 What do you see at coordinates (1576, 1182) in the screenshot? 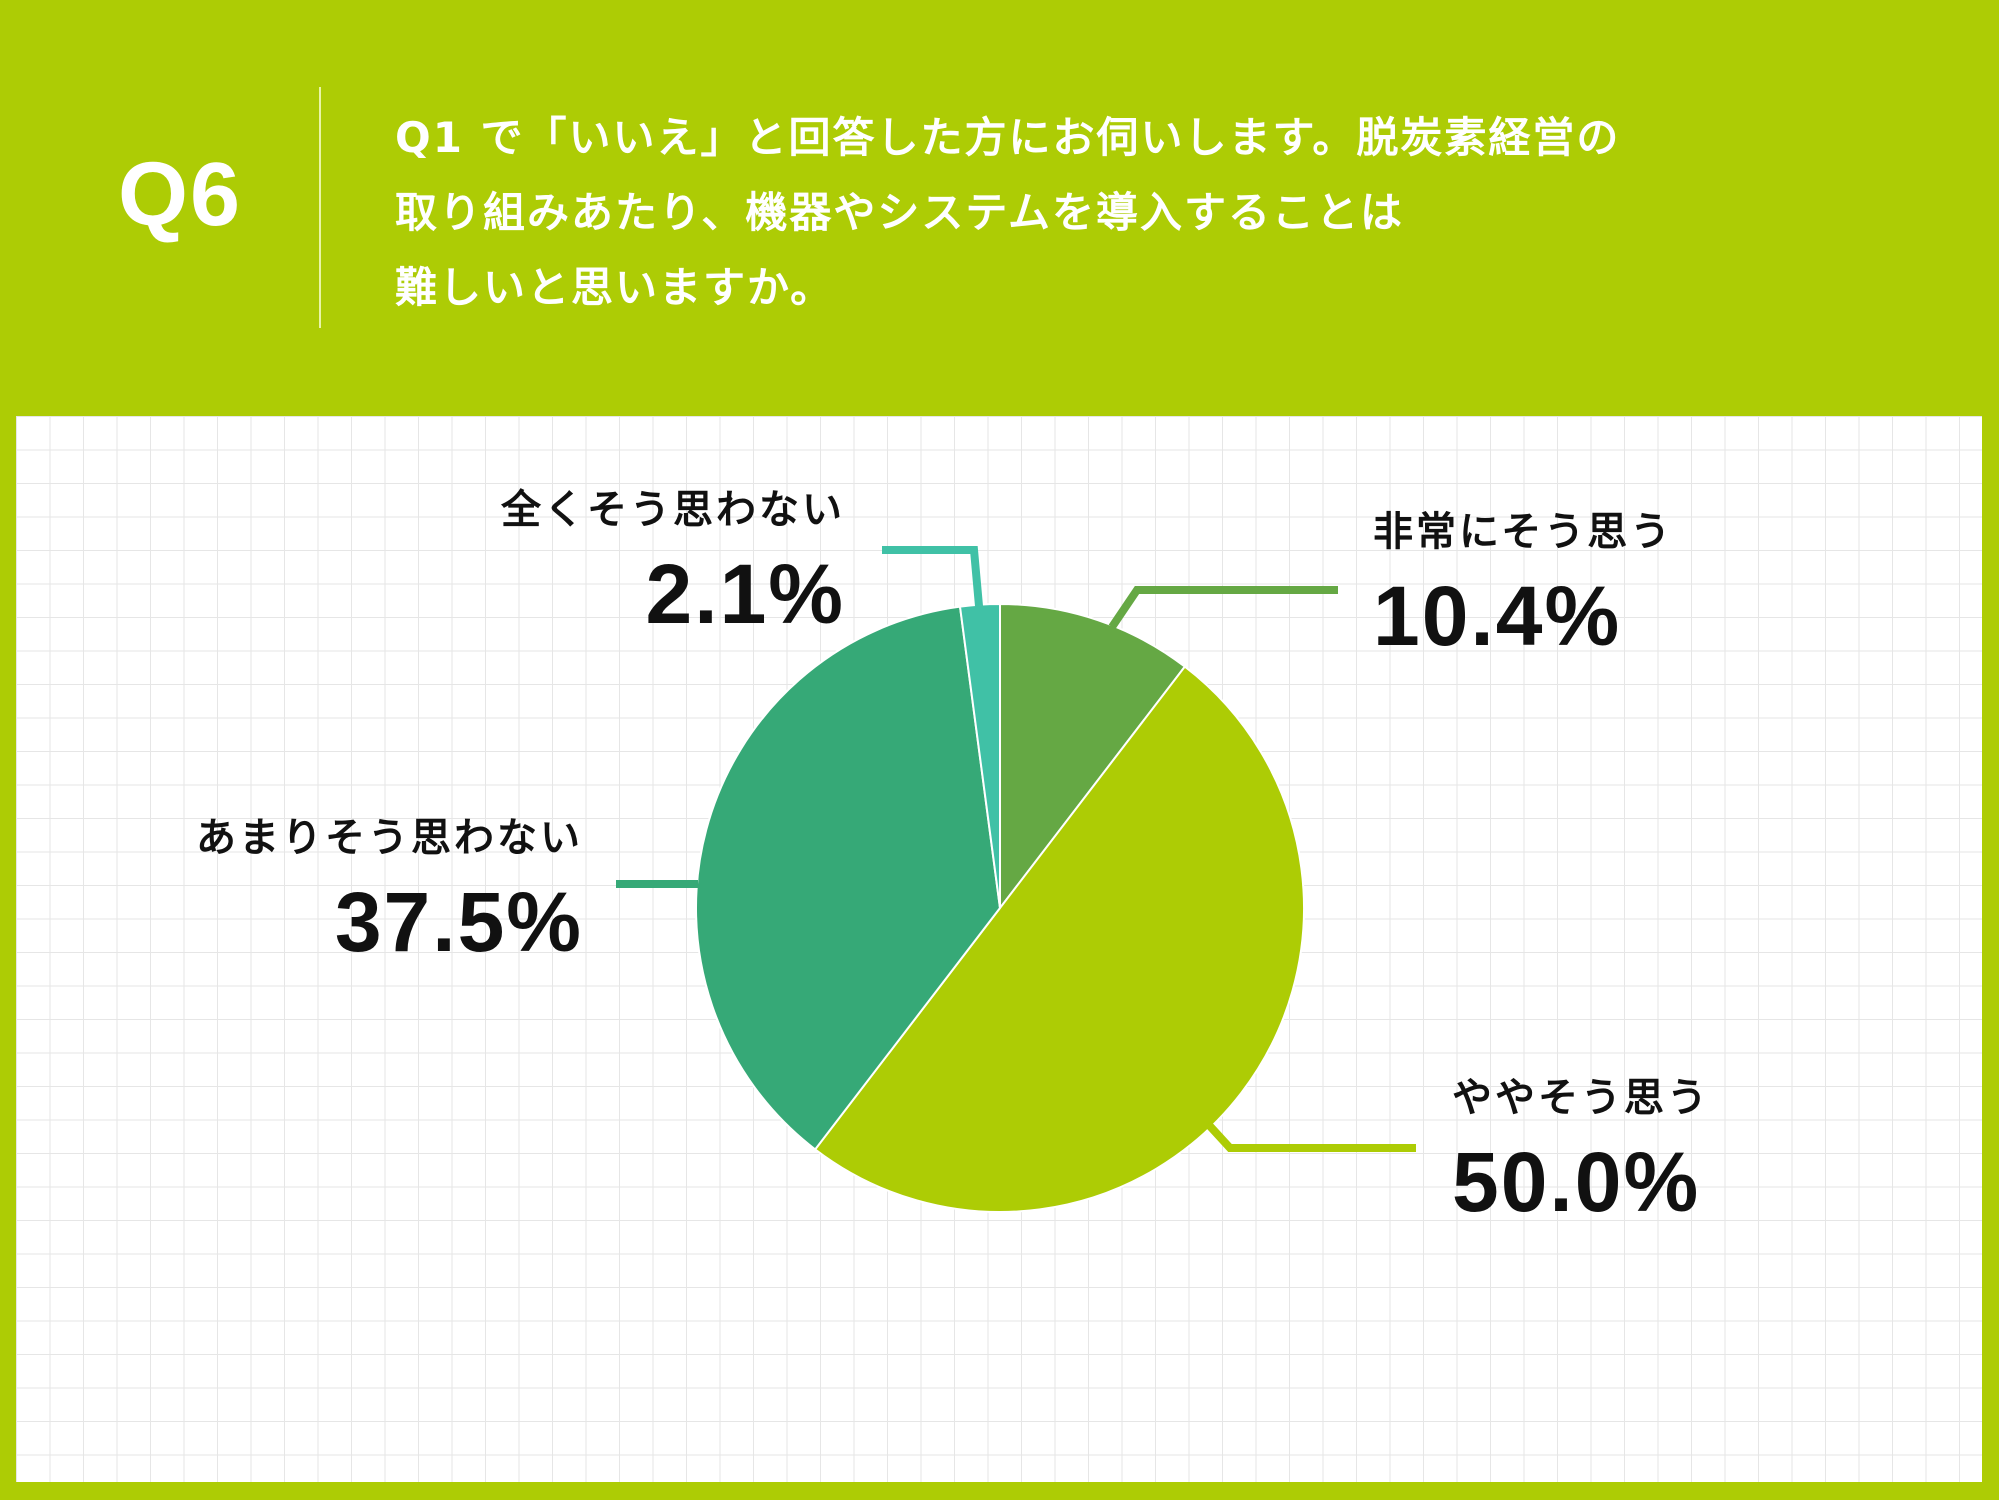
I see `label-percent: 50.0%` at bounding box center [1576, 1182].